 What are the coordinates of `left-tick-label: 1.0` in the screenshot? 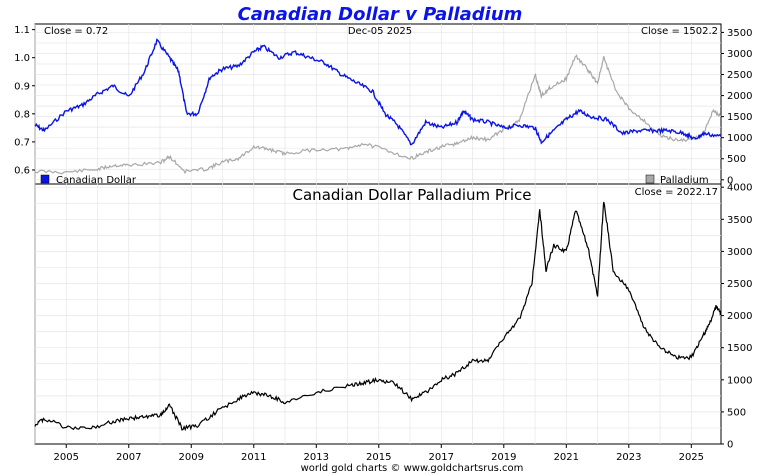 It's located at (22, 58).